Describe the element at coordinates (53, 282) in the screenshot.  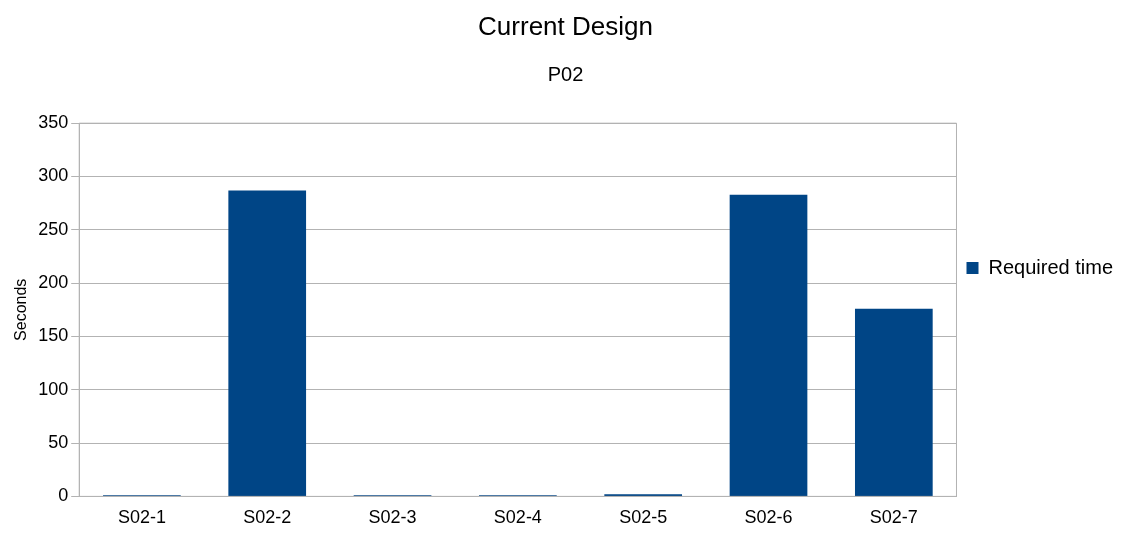
I see `y-tick-label: 200` at that location.